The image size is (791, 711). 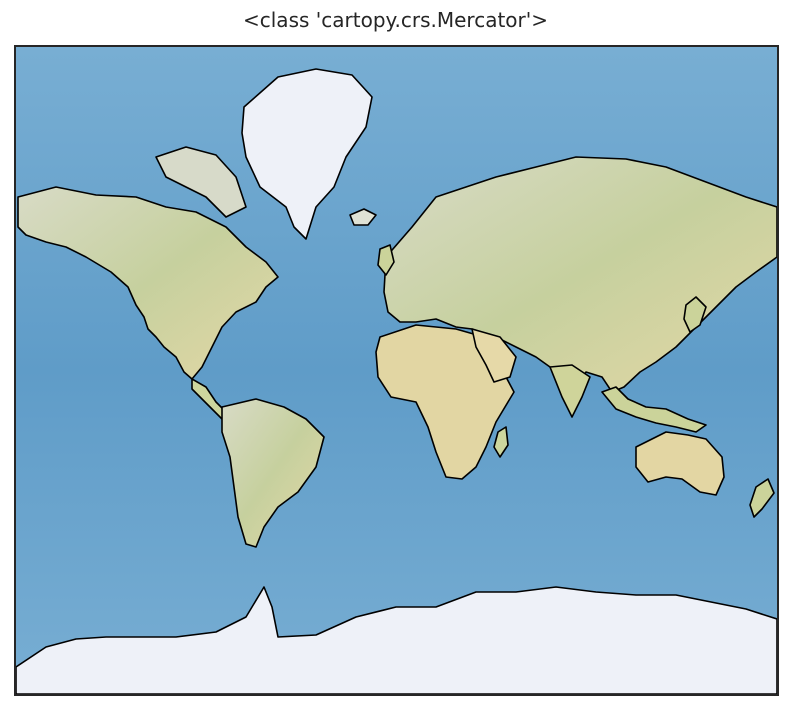 What do you see at coordinates (654, 409) in the screenshot?
I see `southeast-asia-islands` at bounding box center [654, 409].